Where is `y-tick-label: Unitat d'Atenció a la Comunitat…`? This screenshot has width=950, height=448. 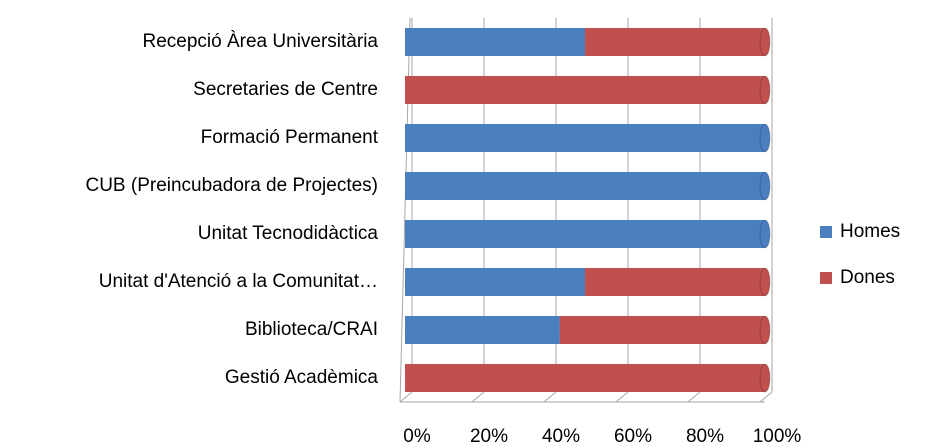
y-tick-label: Unitat d'Atenció a la Comunitat… is located at coordinates (238, 281).